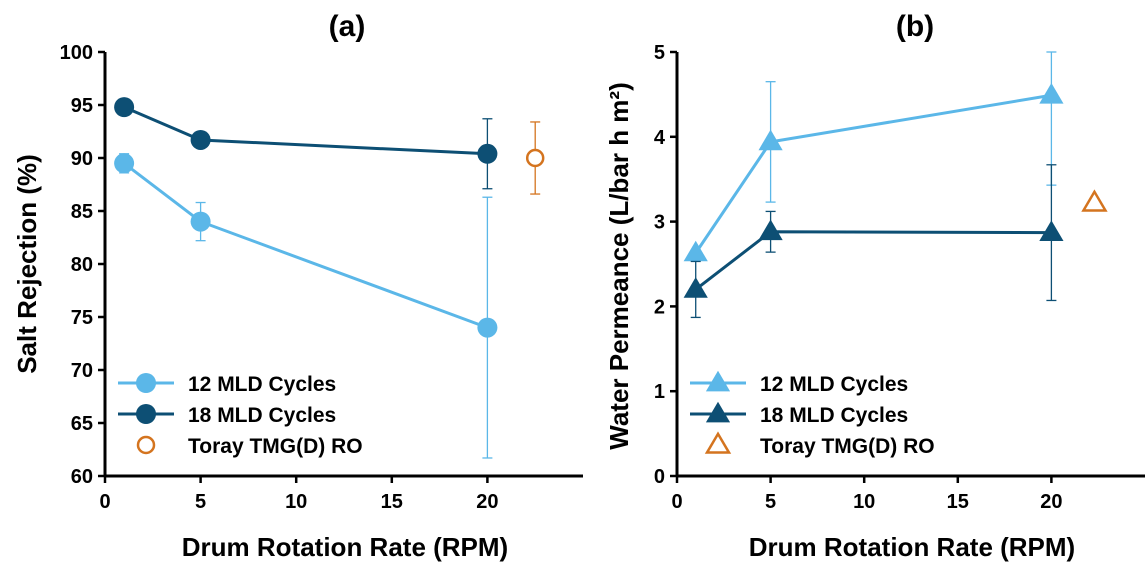  I want to click on y-axis-label: Water Permeance (L/bar h m²), so click(619, 265).